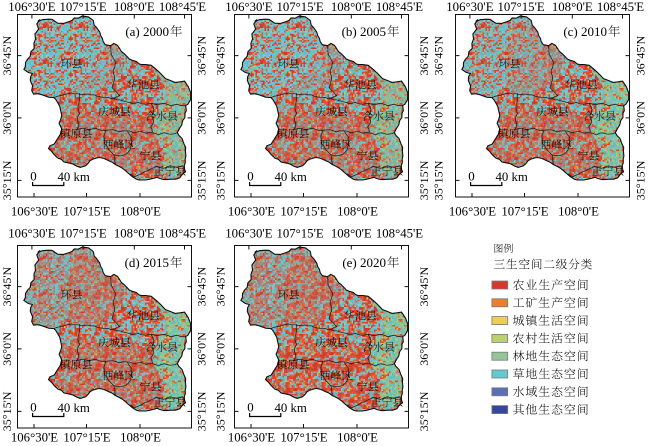 The width and height of the screenshot is (650, 446). I want to click on svg-text: (d) 2015, so click(147, 262).